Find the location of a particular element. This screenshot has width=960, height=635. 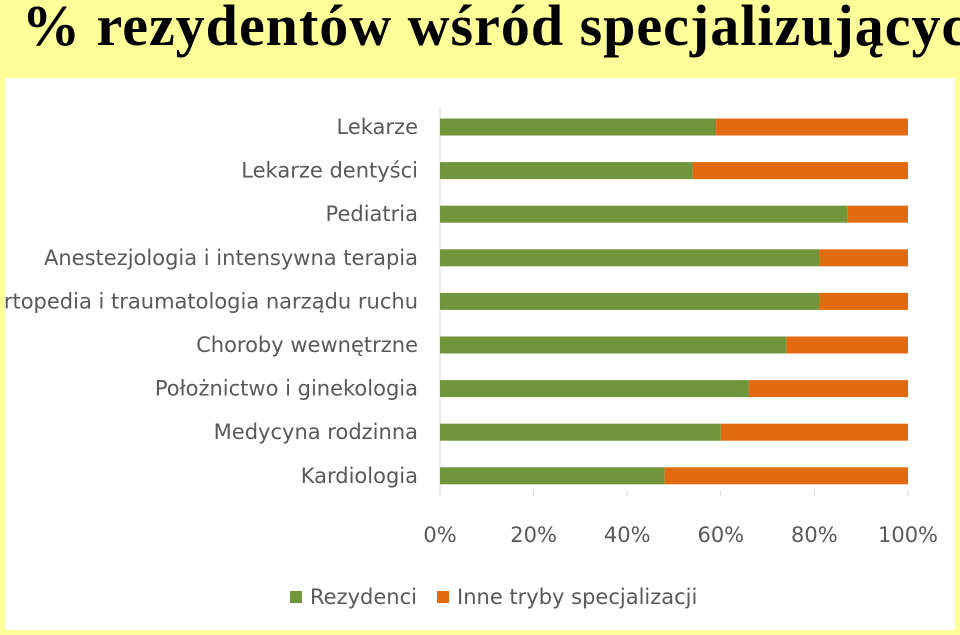

category-label: Choroby wewnętrzne is located at coordinates (307, 345).